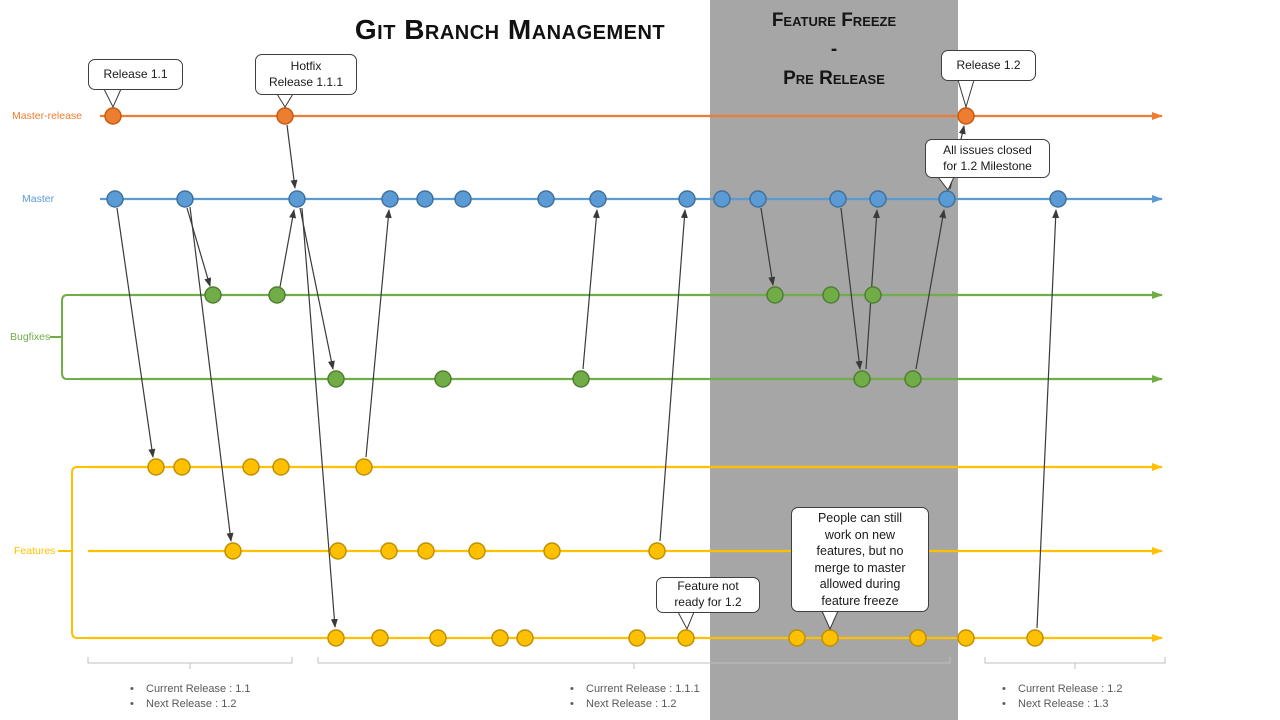 This screenshot has height=720, width=1280. I want to click on freeze-label-line2: -, so click(834, 49).